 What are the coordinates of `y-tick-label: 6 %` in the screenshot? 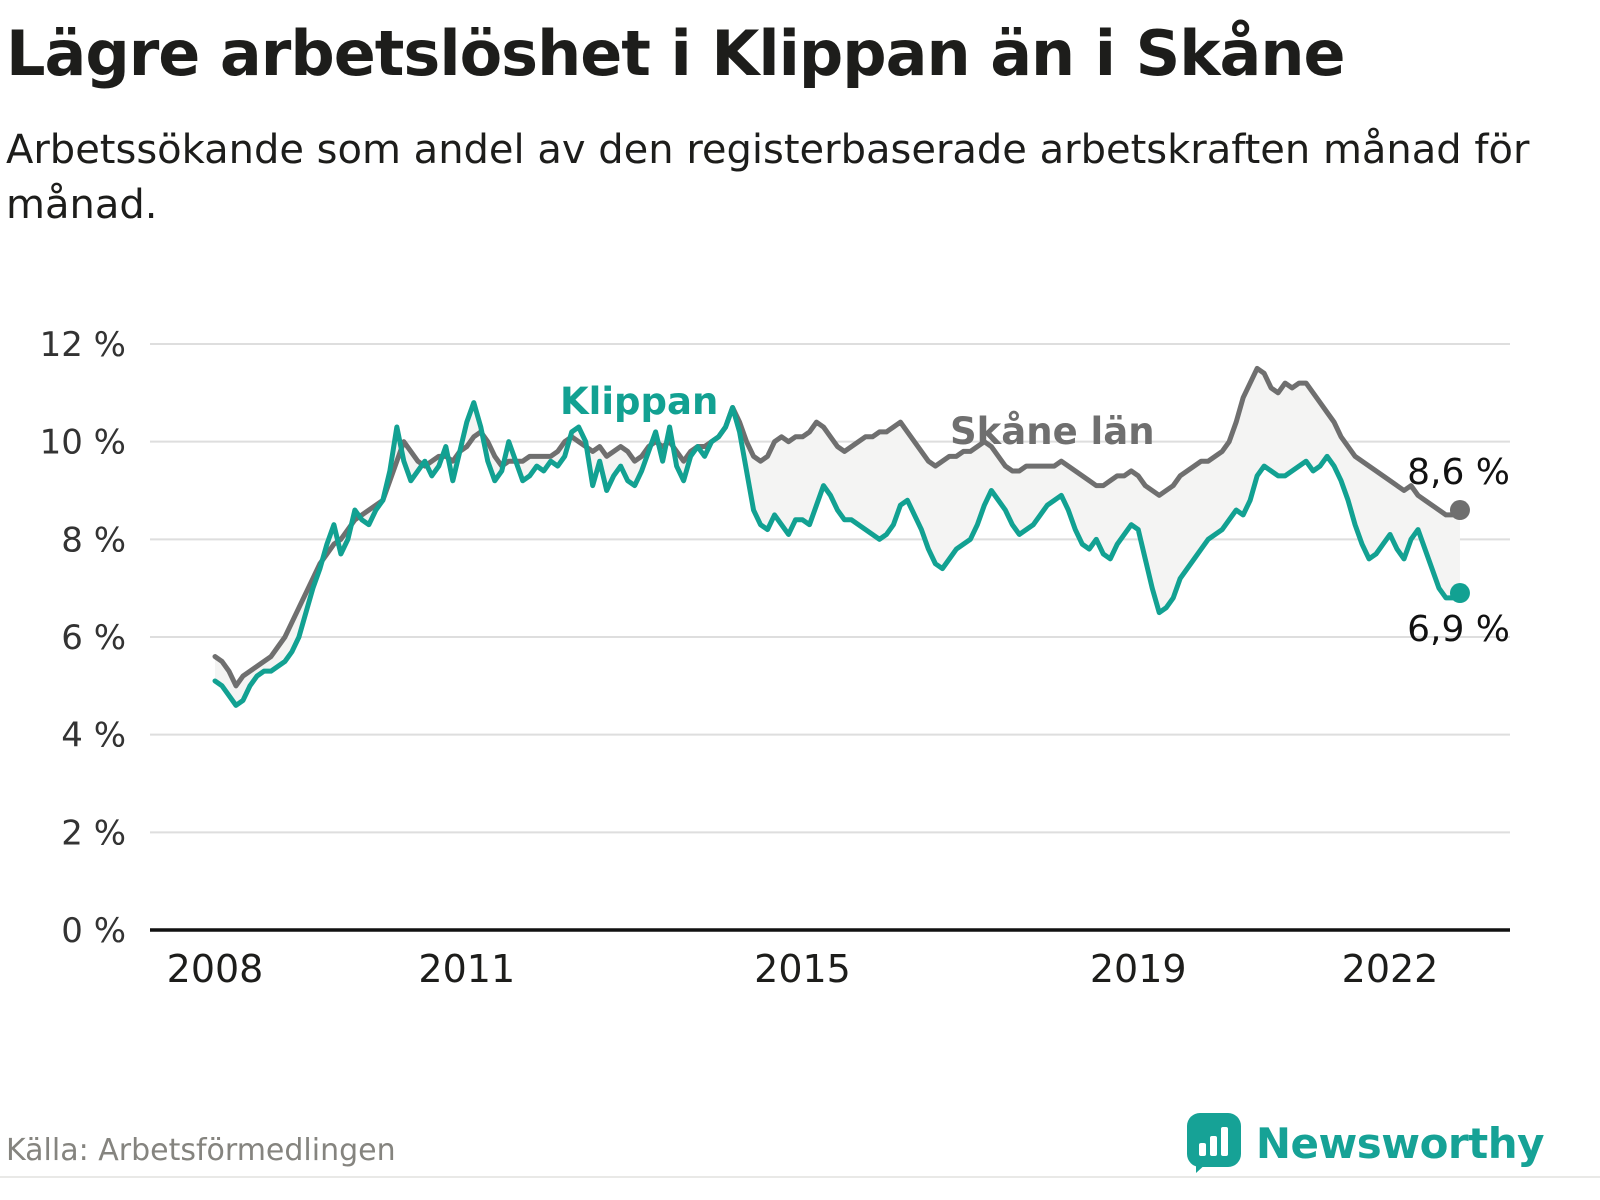 It's located at (93, 638).